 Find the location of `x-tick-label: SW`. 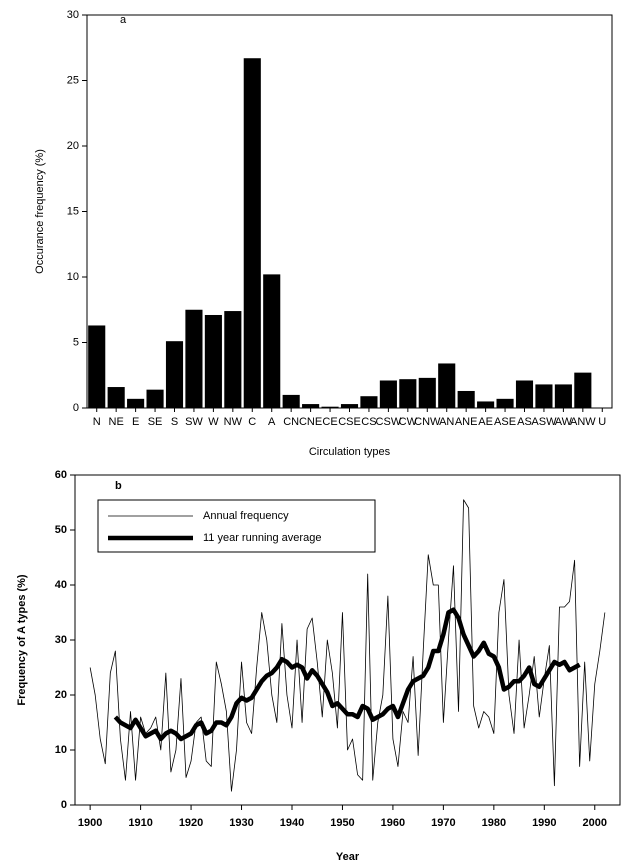

x-tick-label: SW is located at coordinates (194, 422).